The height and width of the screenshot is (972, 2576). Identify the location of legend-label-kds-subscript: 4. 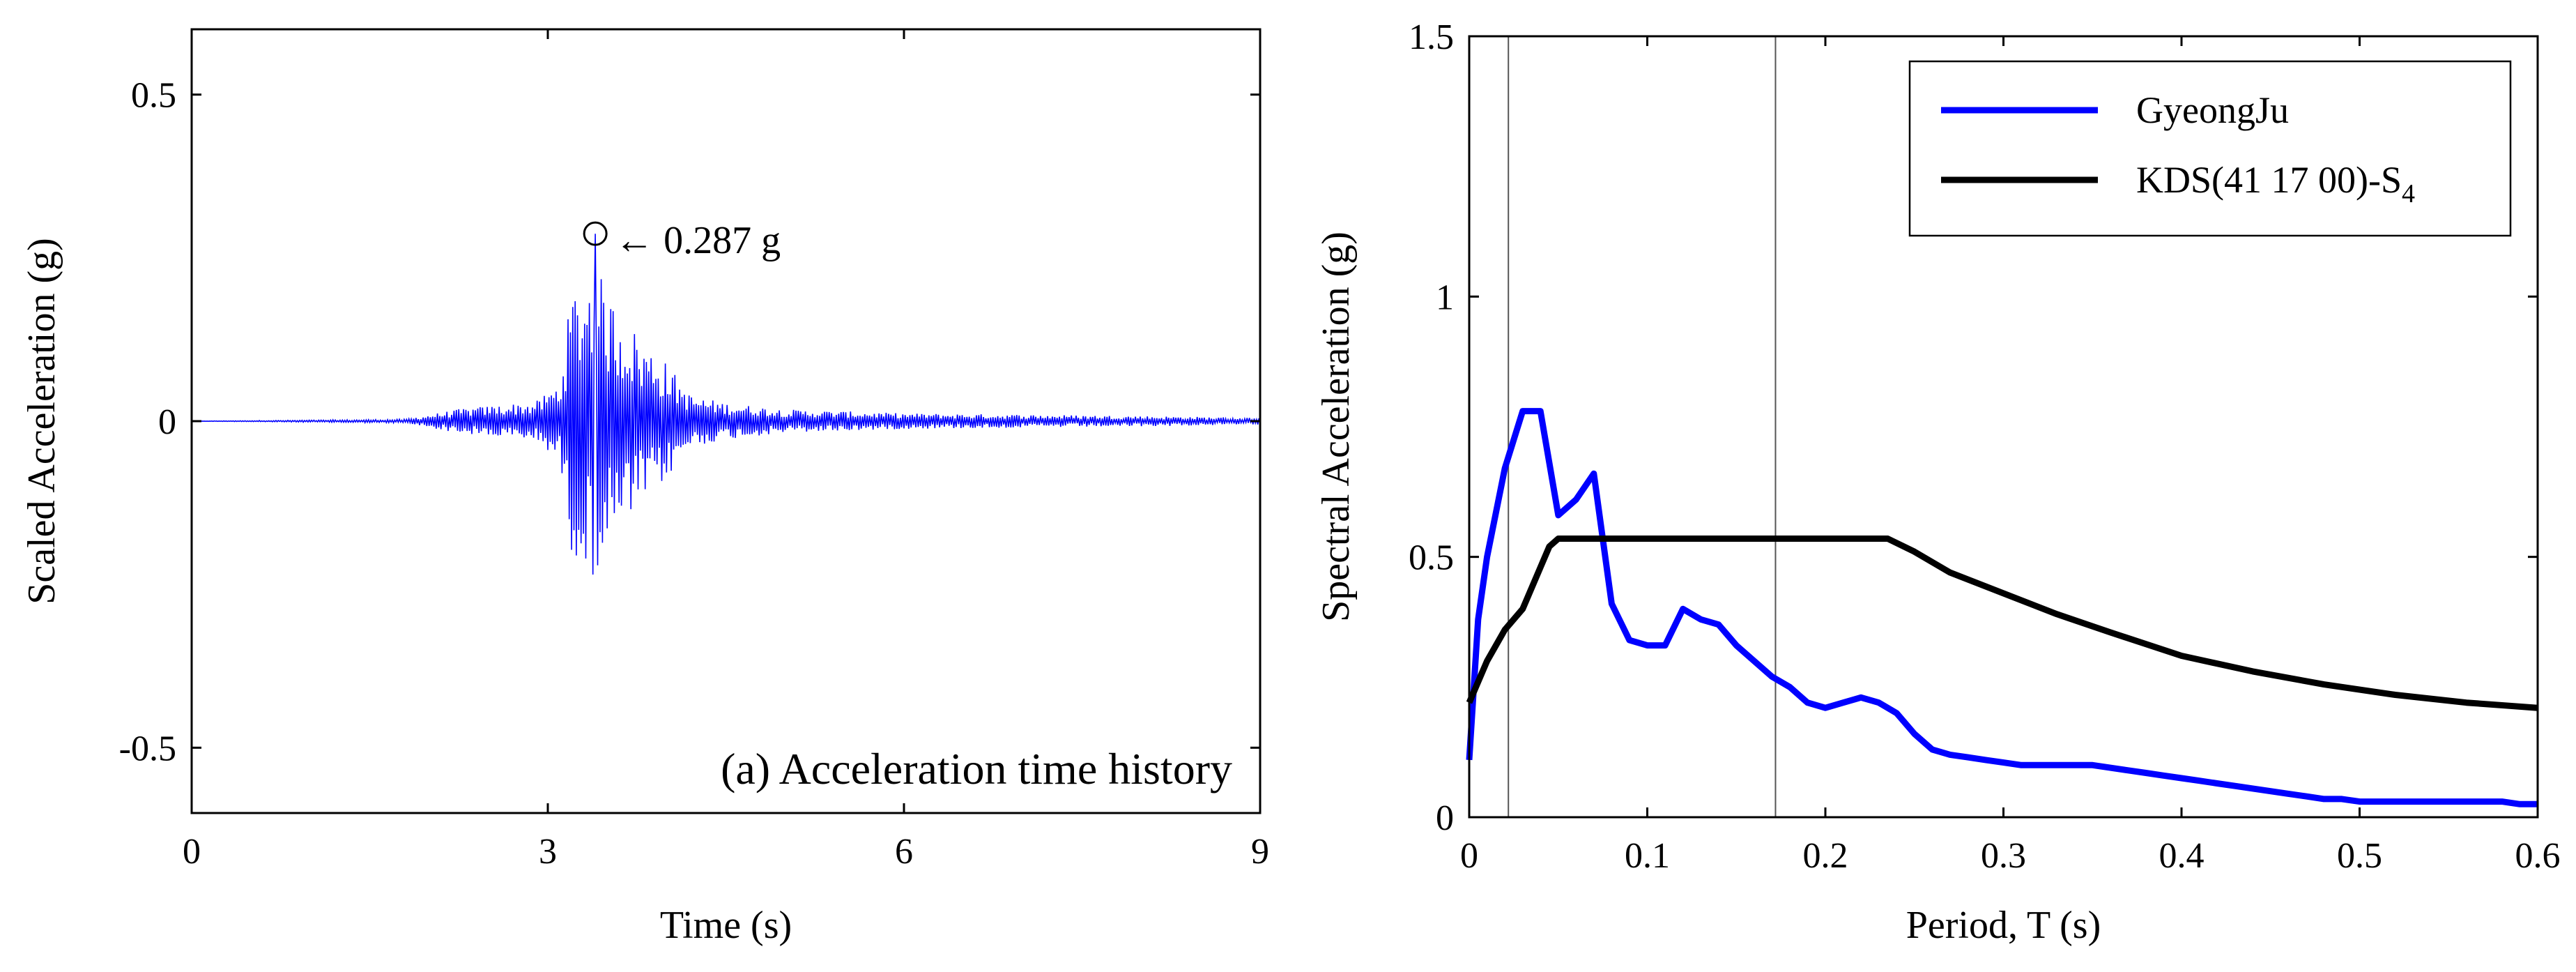
(2408, 194).